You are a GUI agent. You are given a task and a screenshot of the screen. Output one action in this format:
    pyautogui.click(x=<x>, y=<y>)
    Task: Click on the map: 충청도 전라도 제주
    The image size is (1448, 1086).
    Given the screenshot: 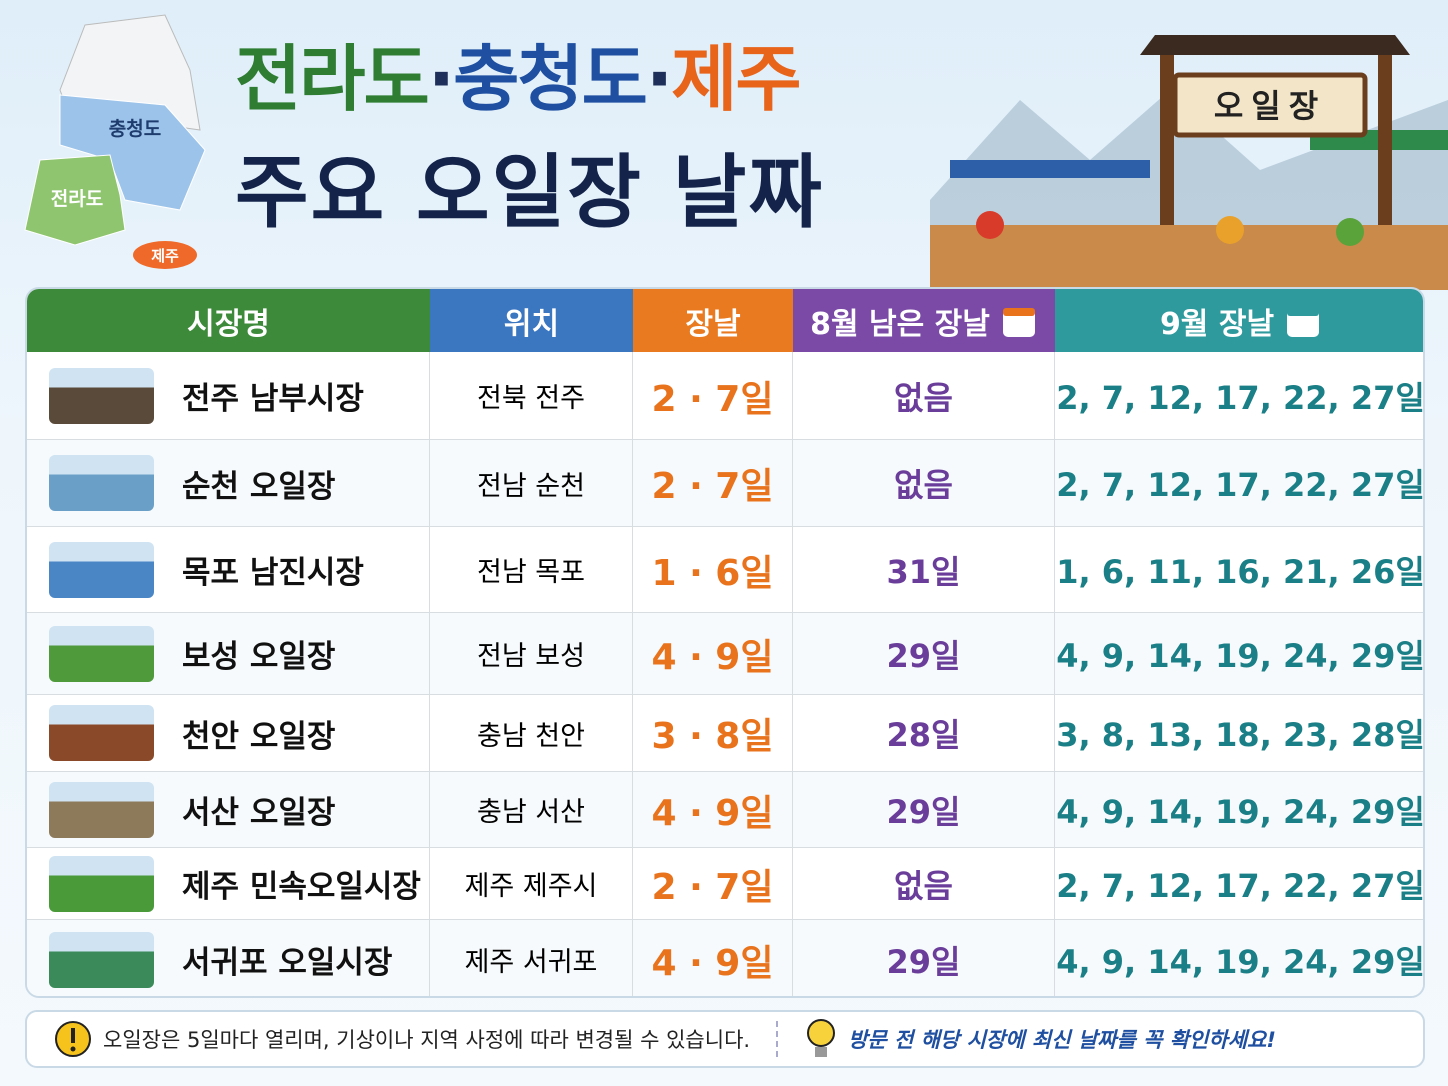 What is the action you would take?
    pyautogui.click(x=115, y=141)
    